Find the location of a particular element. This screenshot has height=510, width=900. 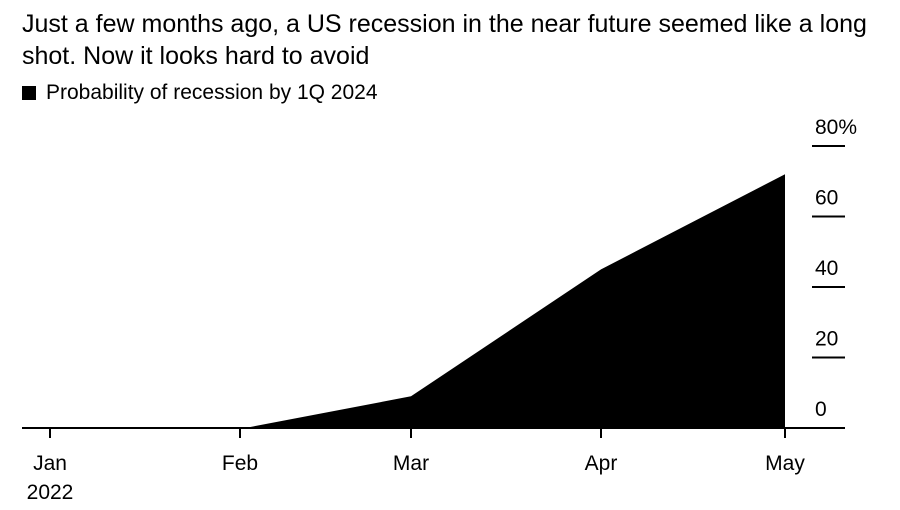

legend-swatch is located at coordinates (29, 93).